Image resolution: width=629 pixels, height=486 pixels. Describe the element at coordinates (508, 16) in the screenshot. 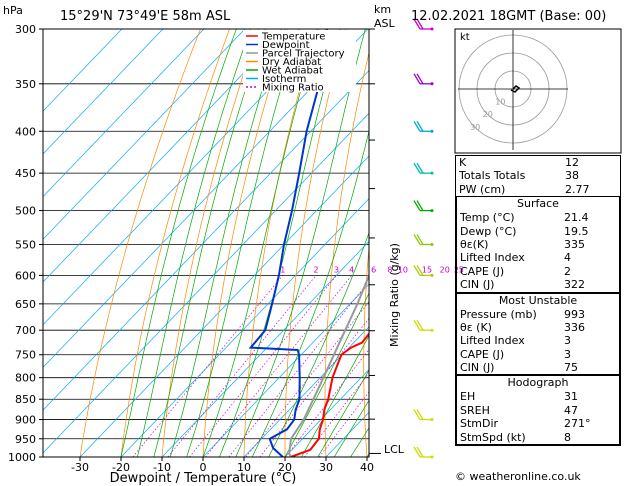

I see `date-title: 12.02.2021 18GMT (Base: 00)` at that location.